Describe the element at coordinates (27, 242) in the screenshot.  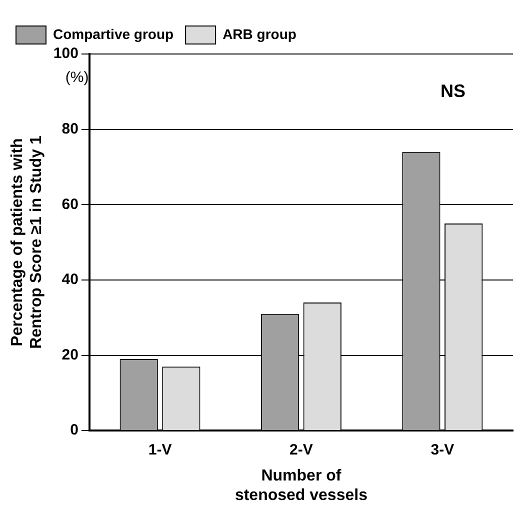
I see `y-axis-title: Percentage of patients with Rentrop Score ≥1 in Study 1` at that location.